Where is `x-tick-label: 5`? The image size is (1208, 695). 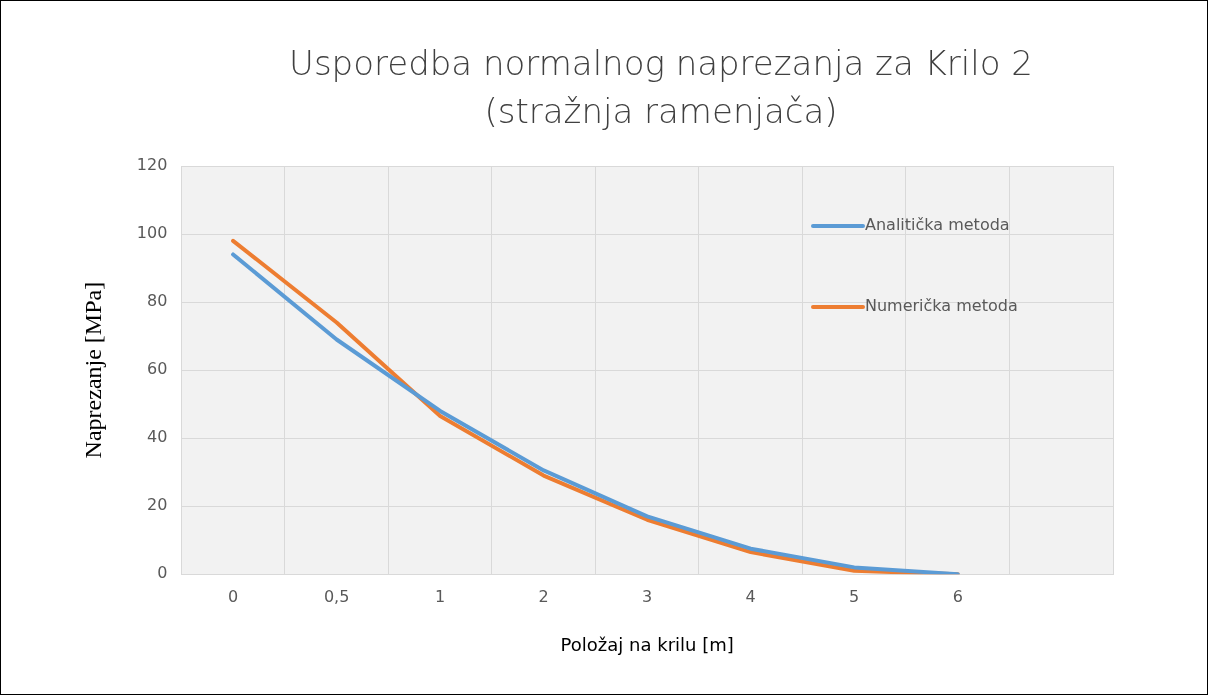 x-tick-label: 5 is located at coordinates (854, 596).